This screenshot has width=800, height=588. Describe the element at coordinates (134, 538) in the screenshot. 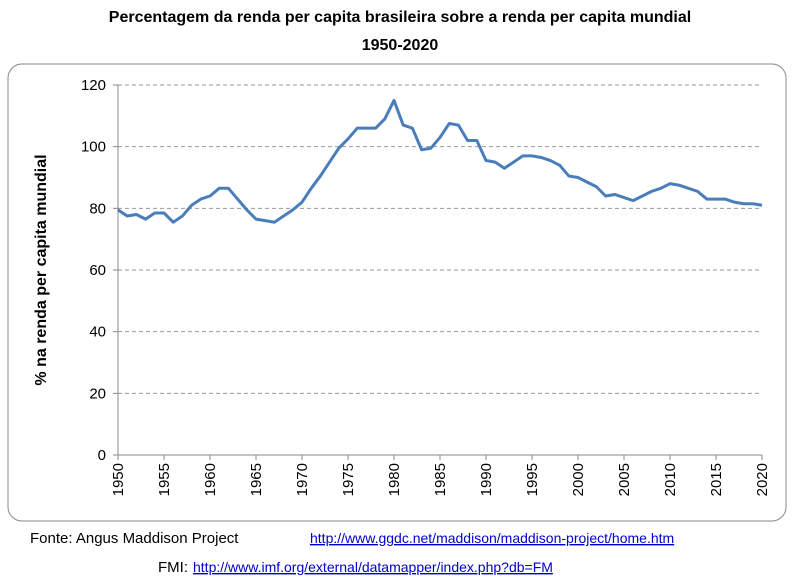

I see `source-label: Fonte: Angus Maddison Project` at that location.